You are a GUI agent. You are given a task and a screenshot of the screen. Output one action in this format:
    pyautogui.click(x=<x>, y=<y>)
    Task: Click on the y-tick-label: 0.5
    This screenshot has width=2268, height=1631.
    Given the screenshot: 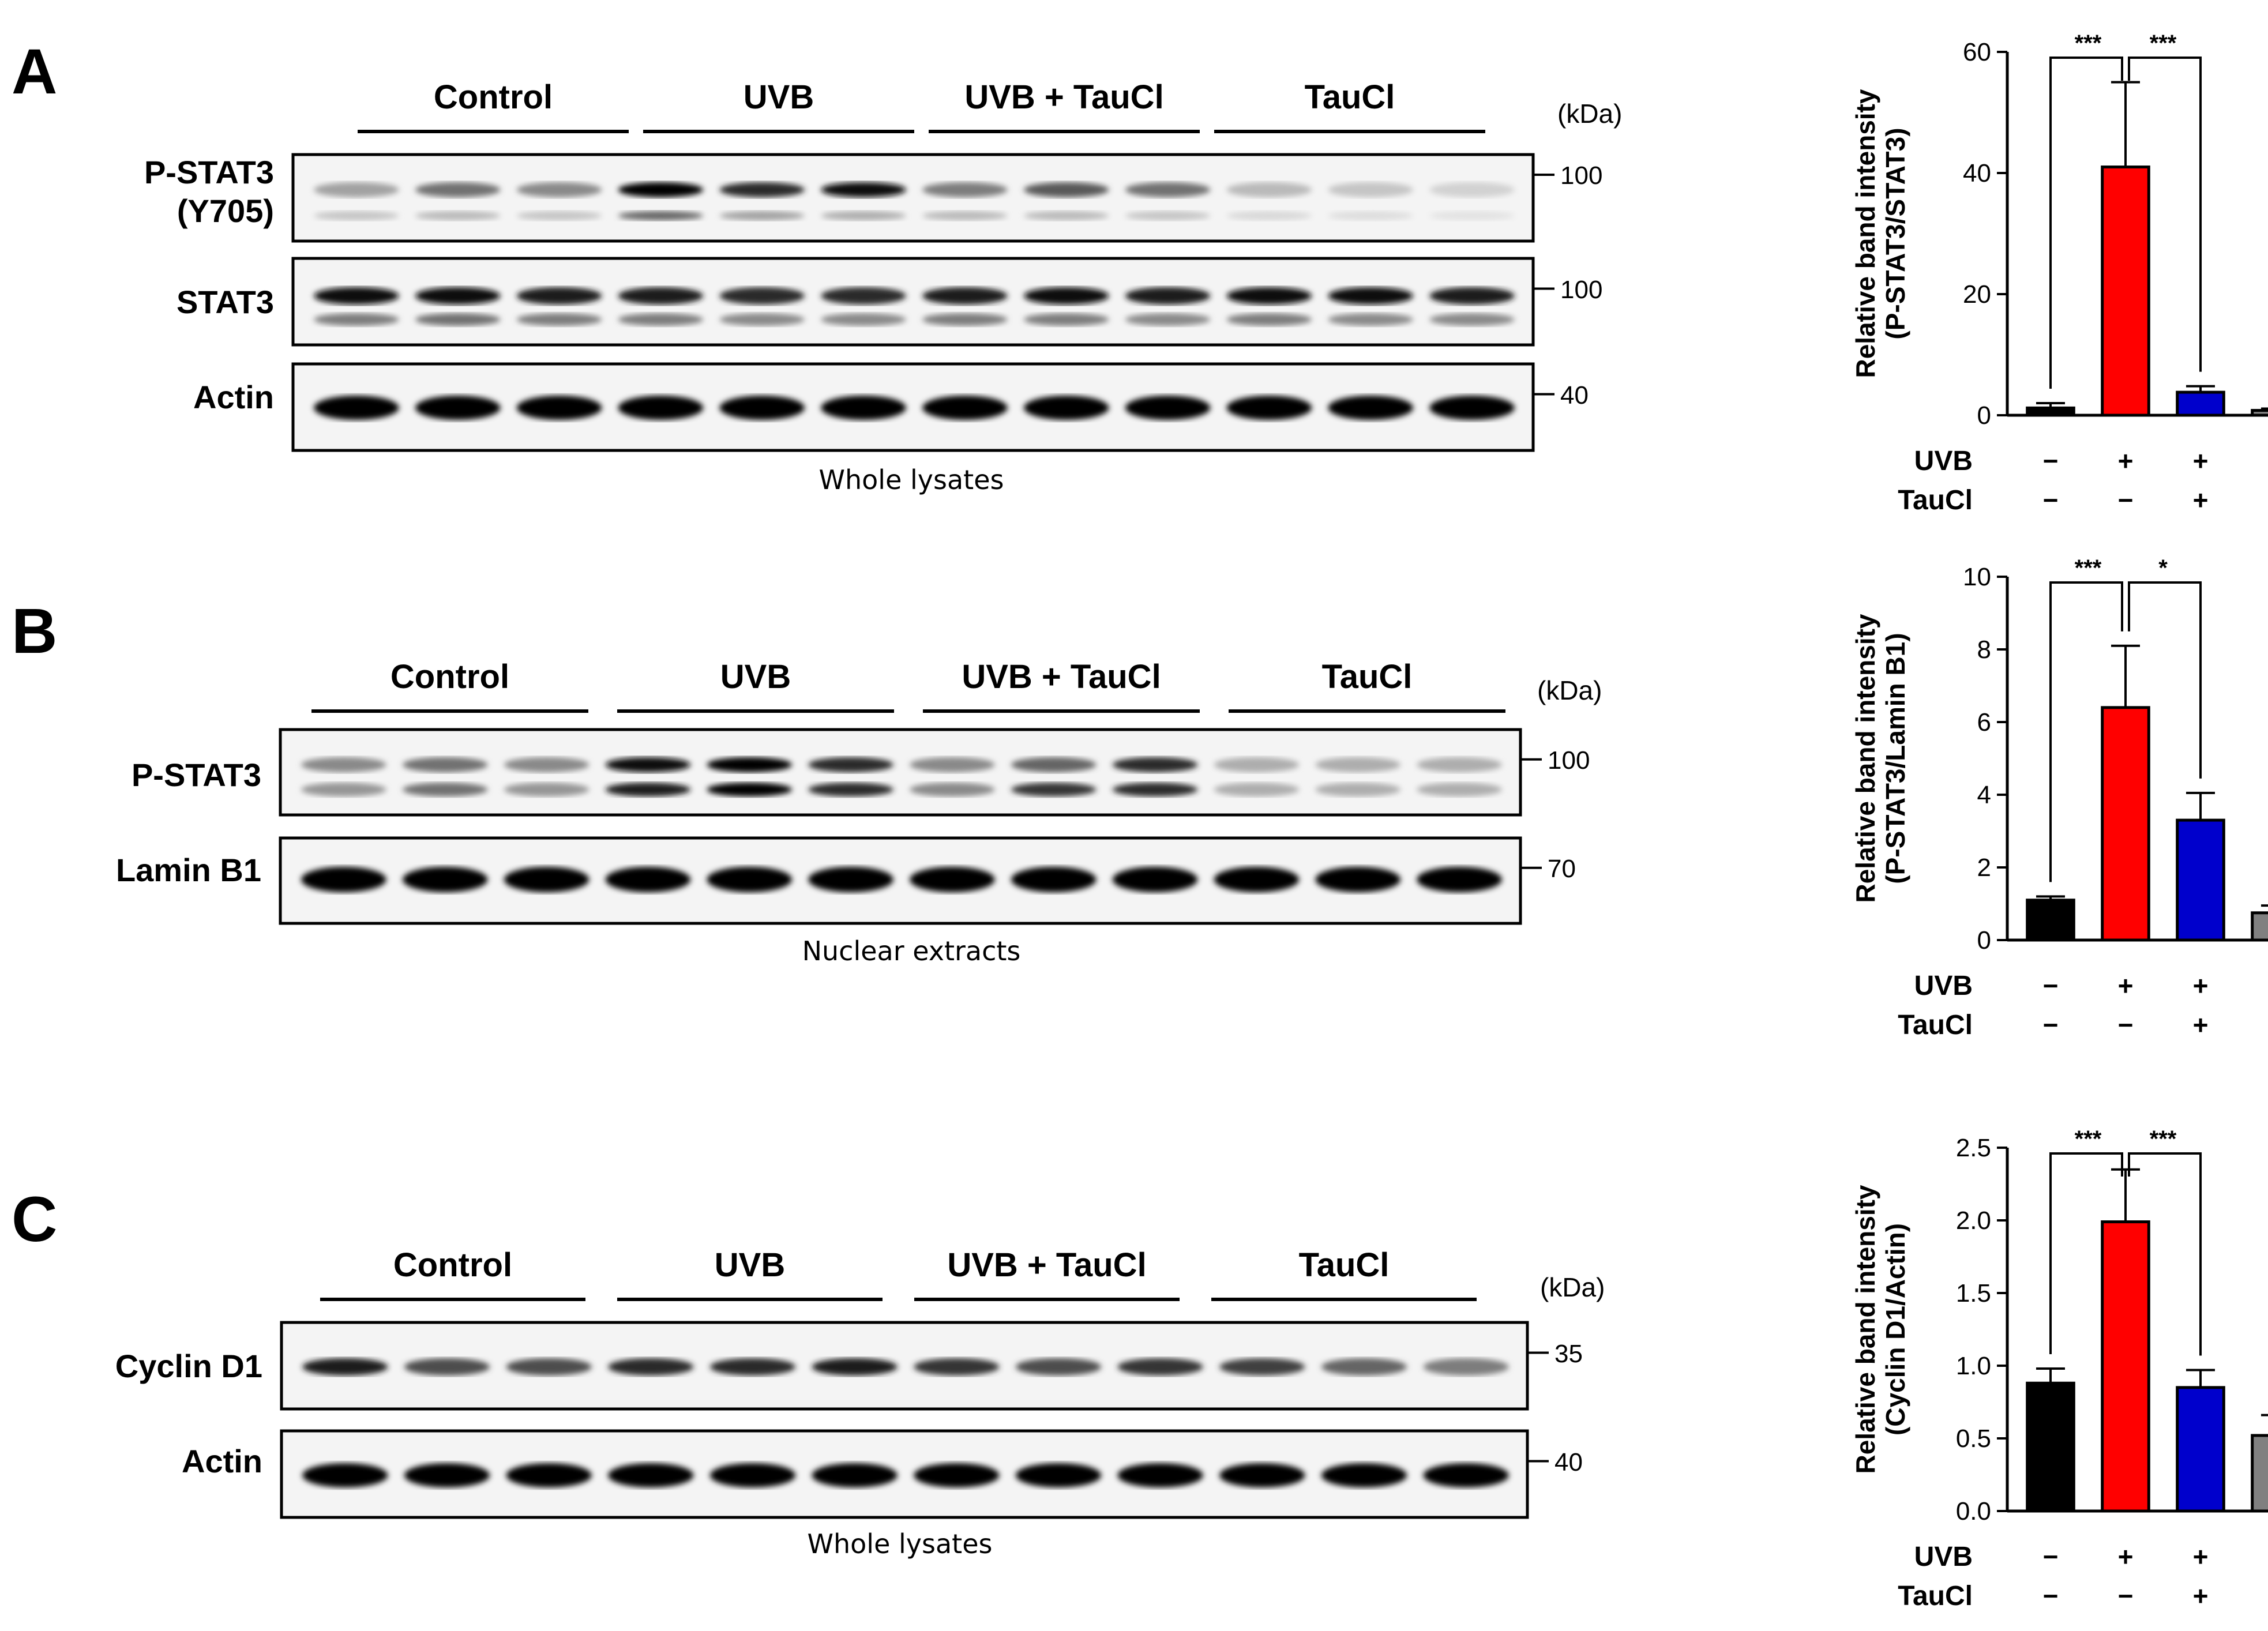 What is the action you would take?
    pyautogui.click(x=1973, y=1439)
    